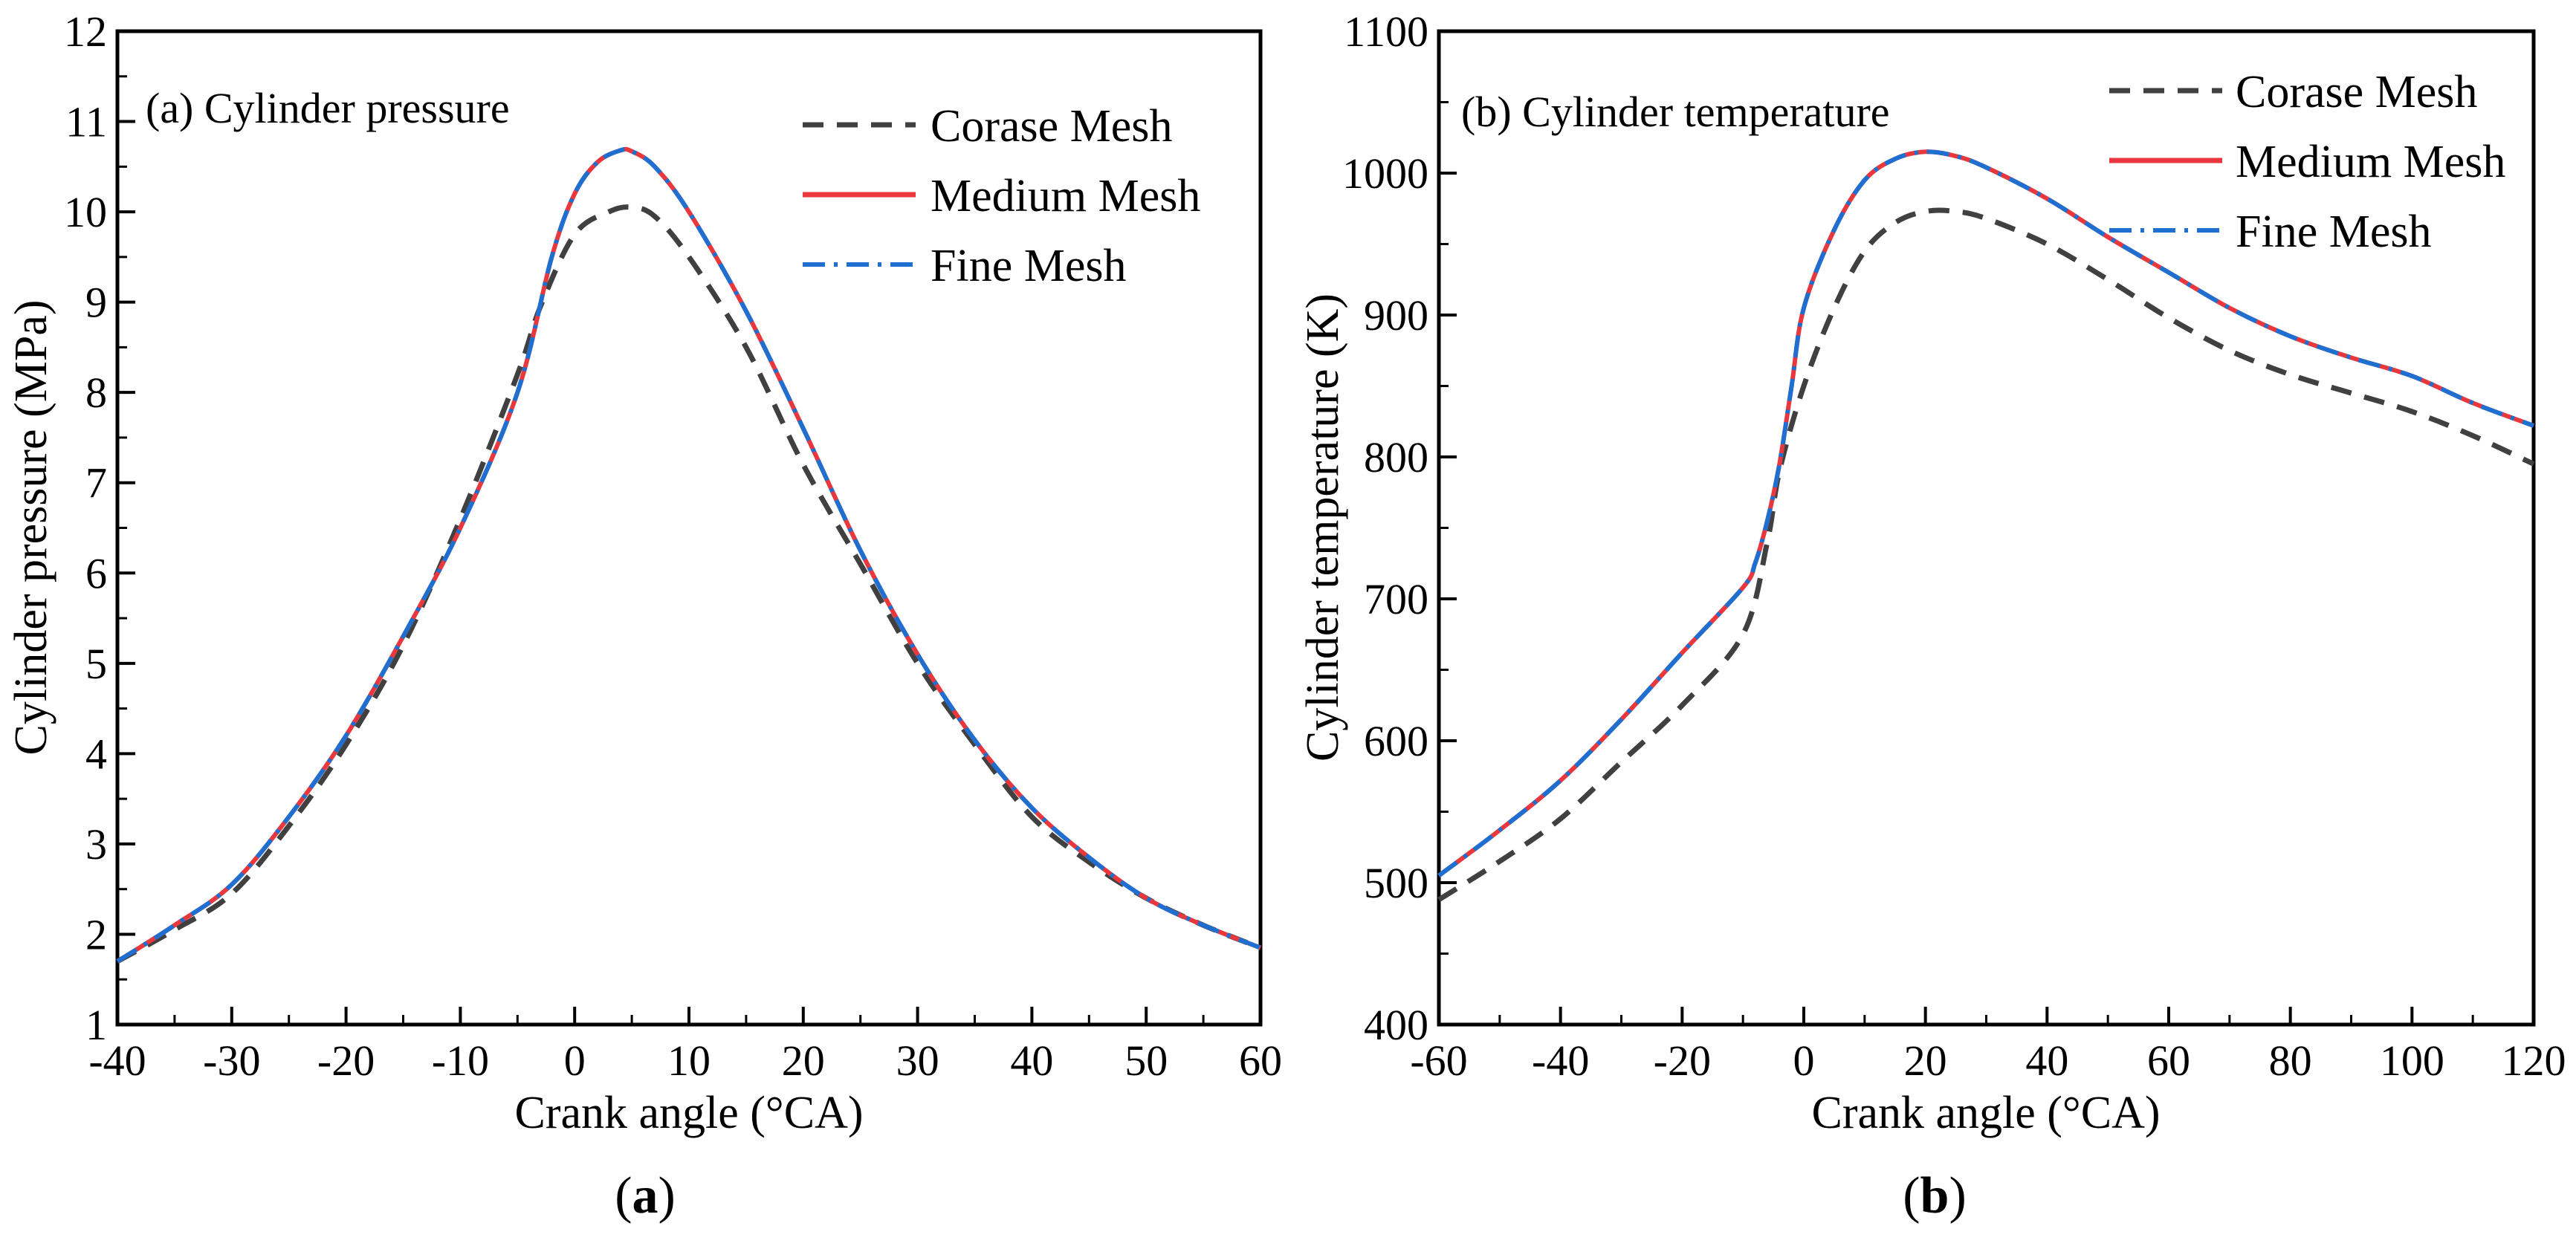  Describe the element at coordinates (96, 303) in the screenshot. I see `y-tick-label: 9` at that location.